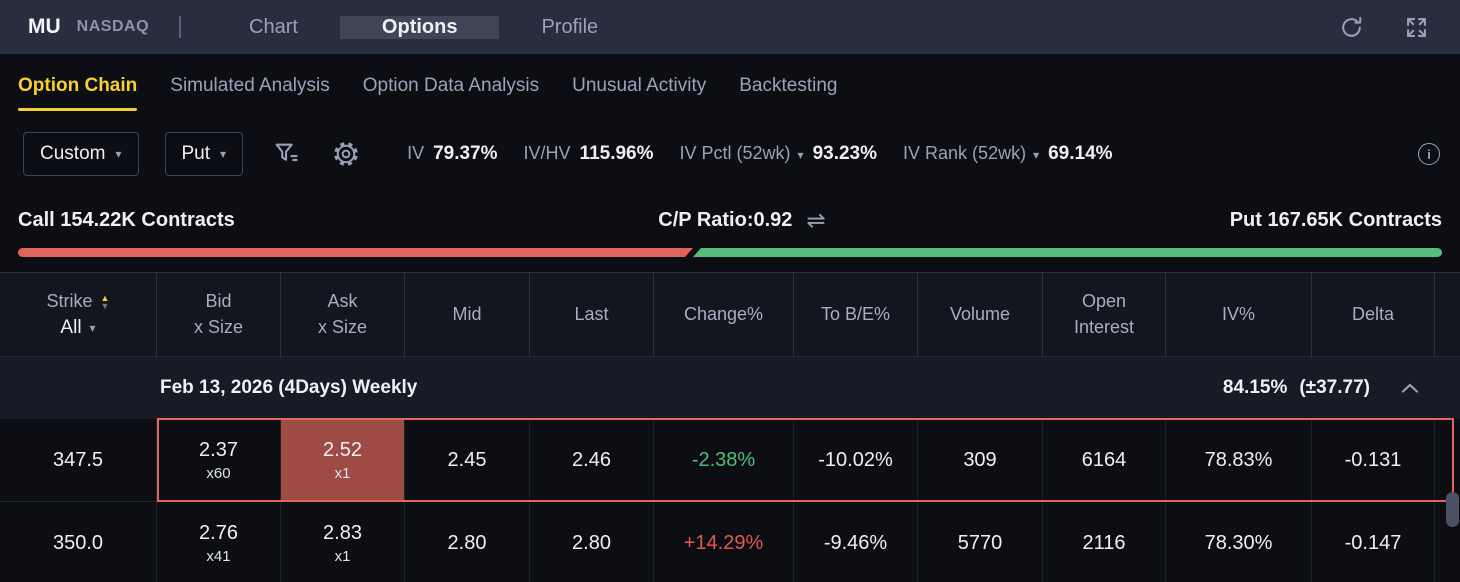  I want to click on expiry-expected-move: (±37.77), so click(1334, 387).